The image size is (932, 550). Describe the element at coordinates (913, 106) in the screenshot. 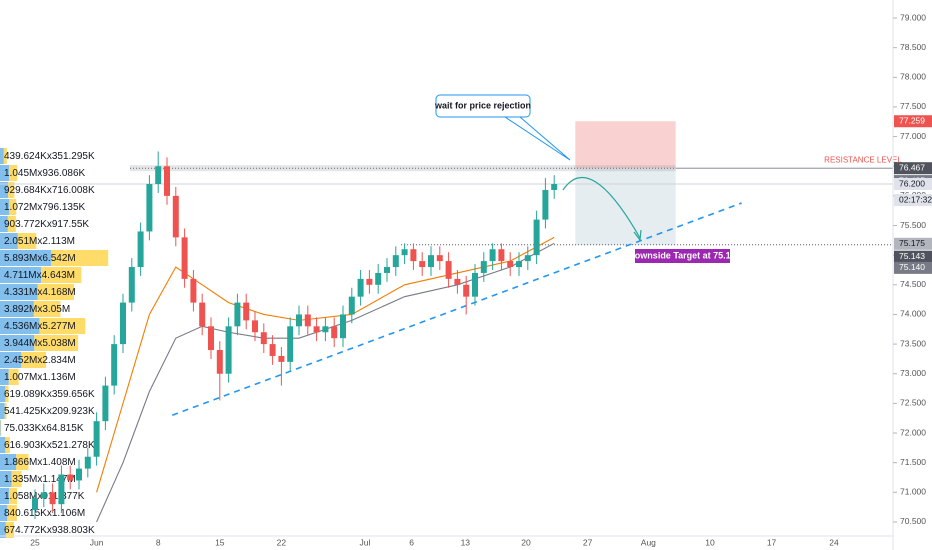

I see `y-tick-label: 77.500` at that location.